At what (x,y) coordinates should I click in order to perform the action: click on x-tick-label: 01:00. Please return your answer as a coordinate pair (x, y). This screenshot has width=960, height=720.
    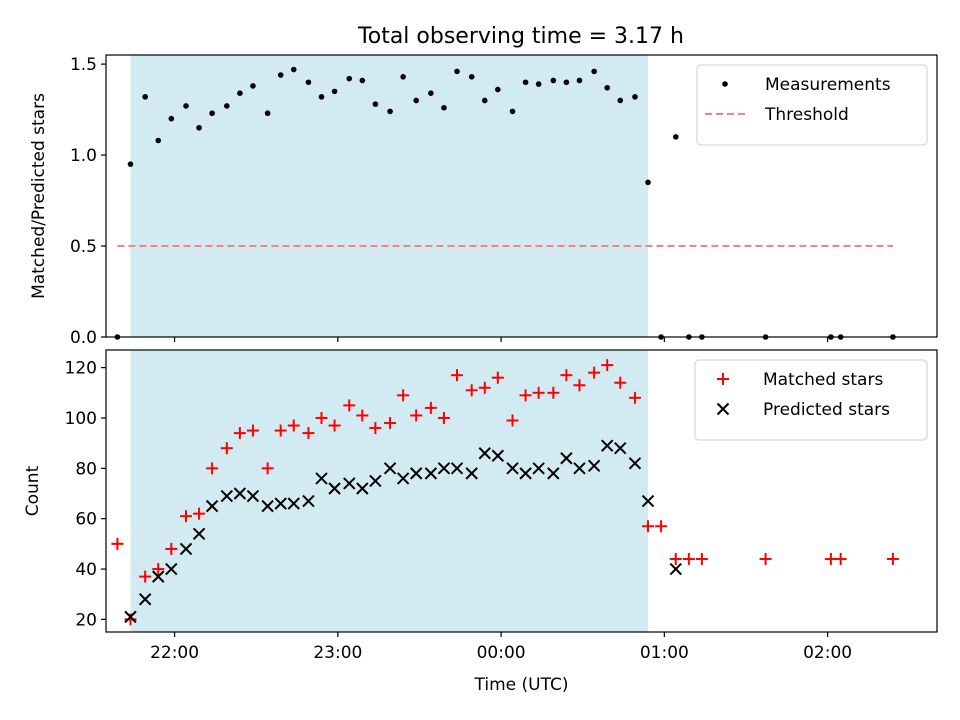
    Looking at the image, I should click on (664, 653).